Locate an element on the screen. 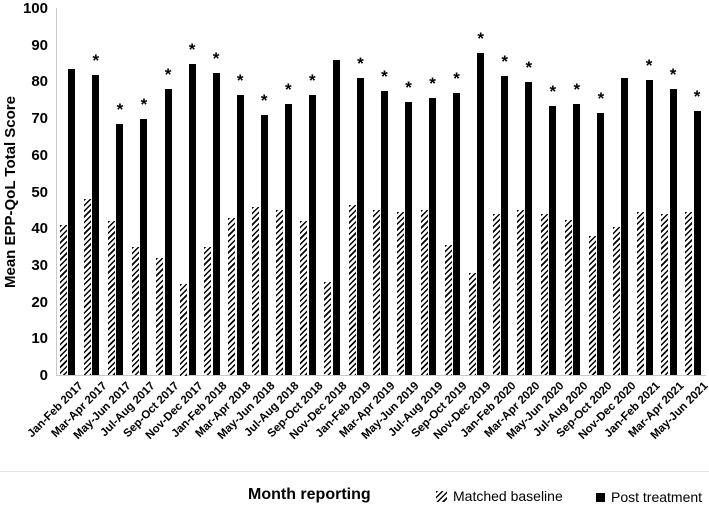 This screenshot has width=709, height=512. x-axis-line is located at coordinates (381, 375).